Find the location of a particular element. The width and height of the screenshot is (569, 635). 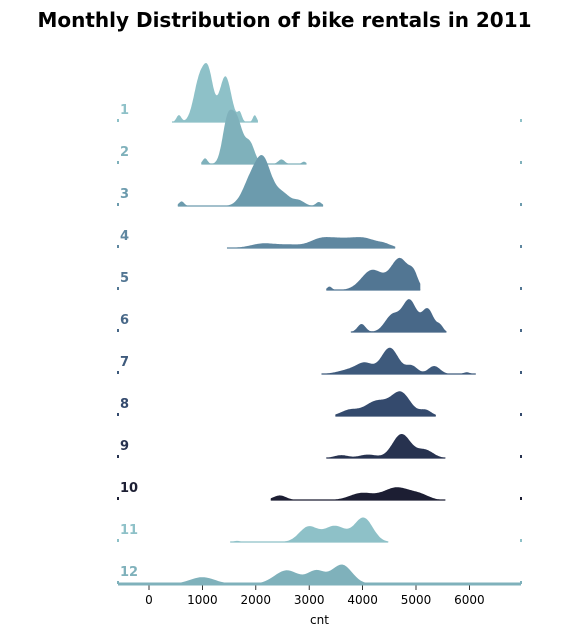

ridge-month-9: 9 is located at coordinates (319, 446).